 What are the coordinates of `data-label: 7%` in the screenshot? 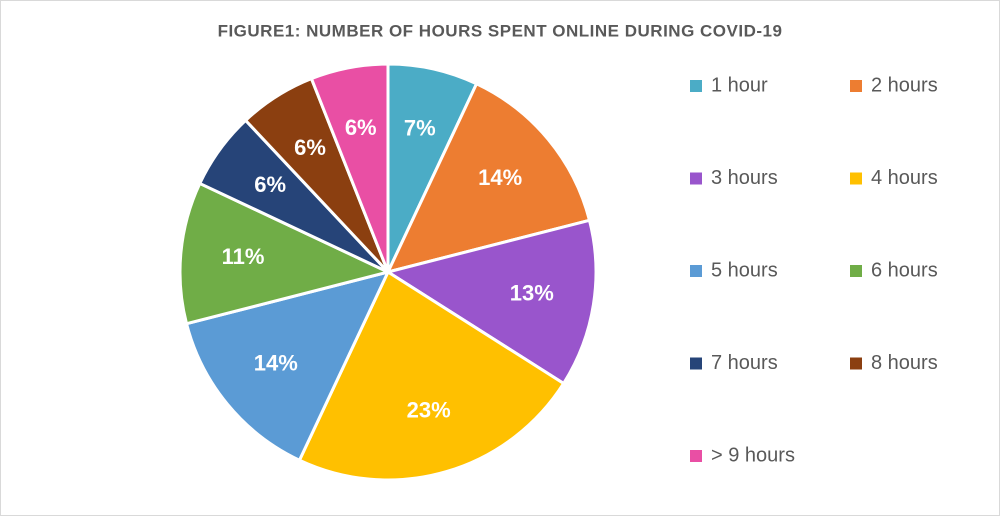 It's located at (420, 128).